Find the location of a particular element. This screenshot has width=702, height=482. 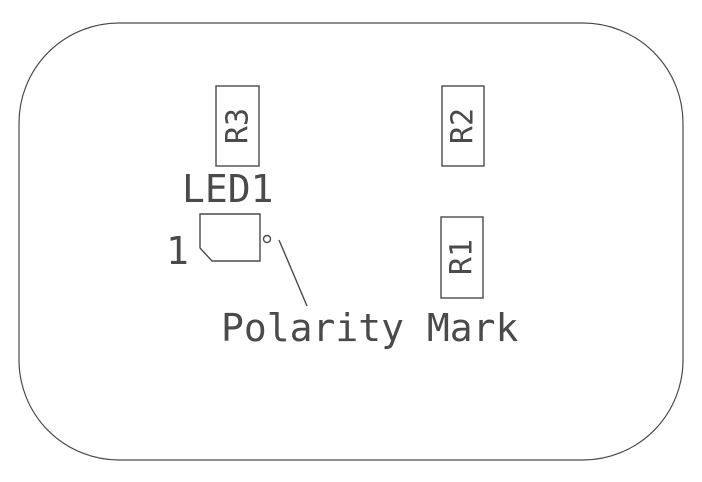

resistor-r3: R3 is located at coordinates (237, 126).